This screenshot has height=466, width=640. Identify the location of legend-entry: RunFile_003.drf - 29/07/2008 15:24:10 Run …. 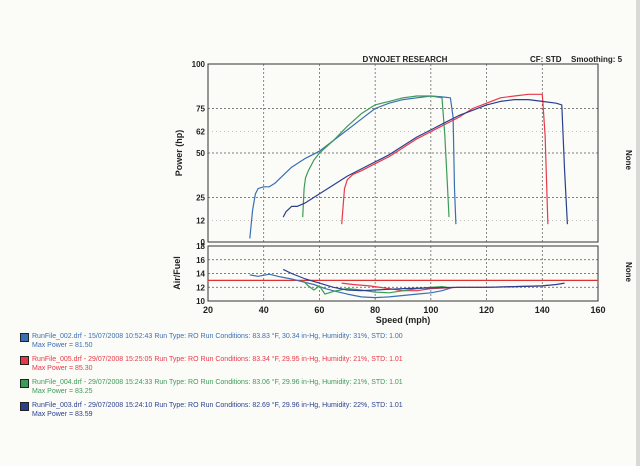
(320, 410).